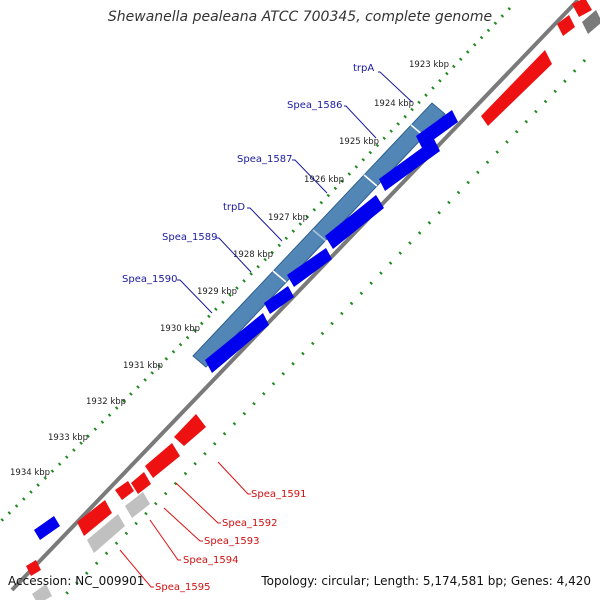 This screenshot has height=600, width=600. I want to click on gene-label-spea-1589: Spea_1589, so click(189, 237).